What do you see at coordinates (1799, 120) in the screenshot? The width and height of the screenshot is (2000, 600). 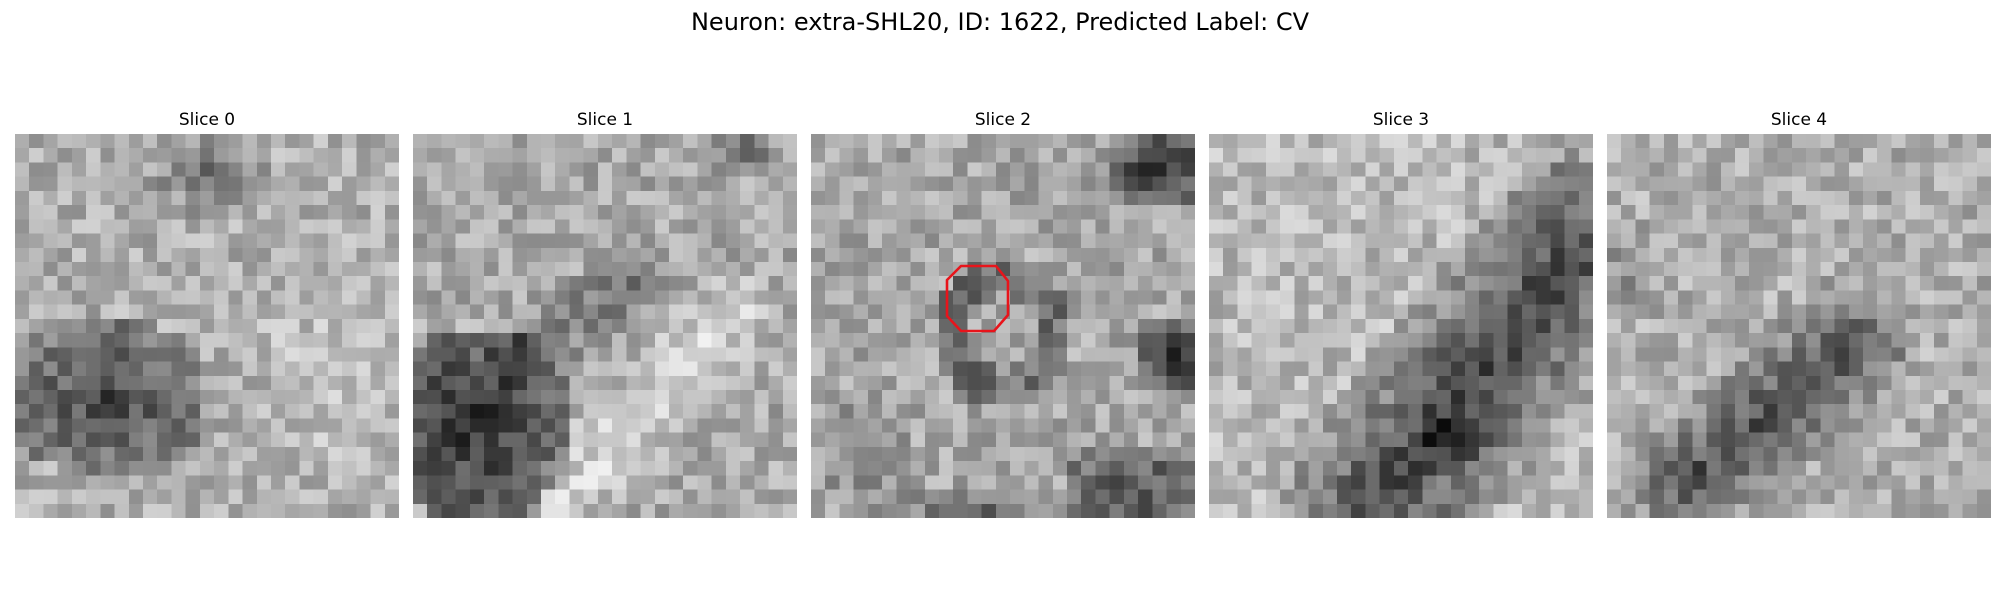 I see `slice-title-4: Slice 4` at bounding box center [1799, 120].